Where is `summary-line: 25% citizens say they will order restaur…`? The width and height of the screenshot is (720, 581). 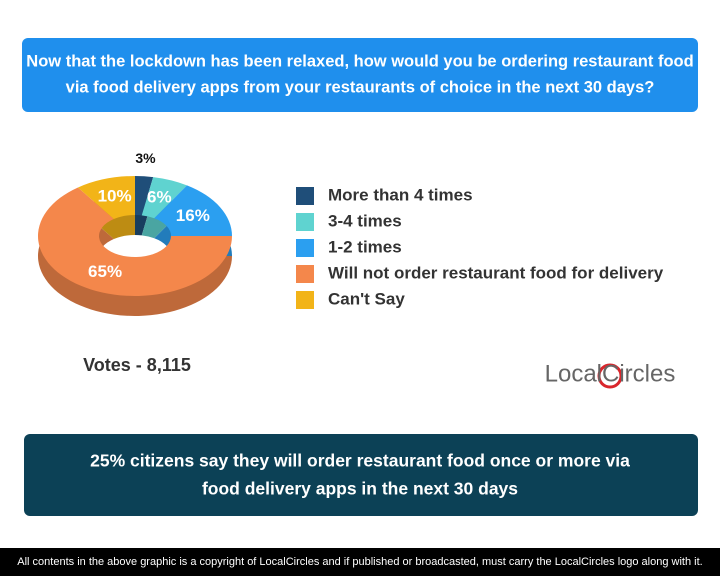
summary-line: 25% citizens say they will order restaur… is located at coordinates (360, 461).